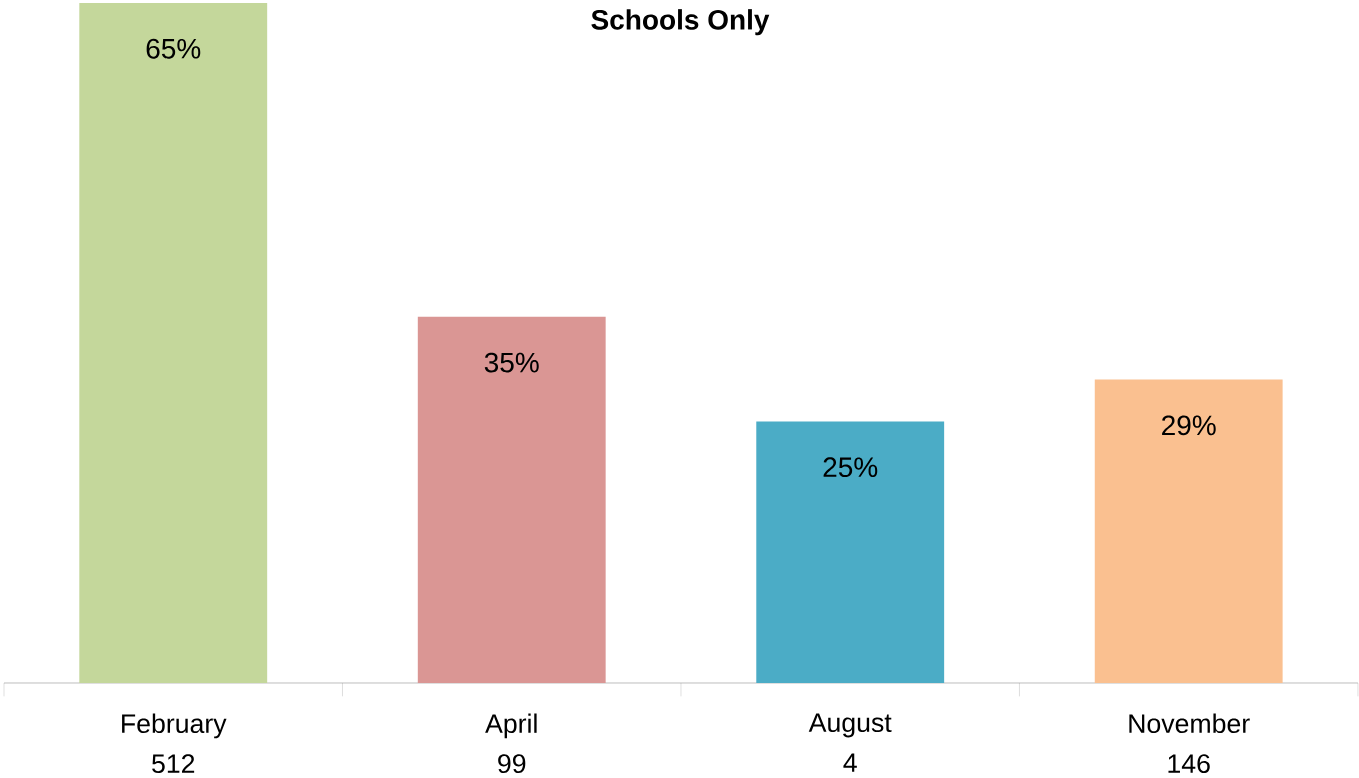 The width and height of the screenshot is (1359, 778). I want to click on data-label: 29%, so click(1189, 425).